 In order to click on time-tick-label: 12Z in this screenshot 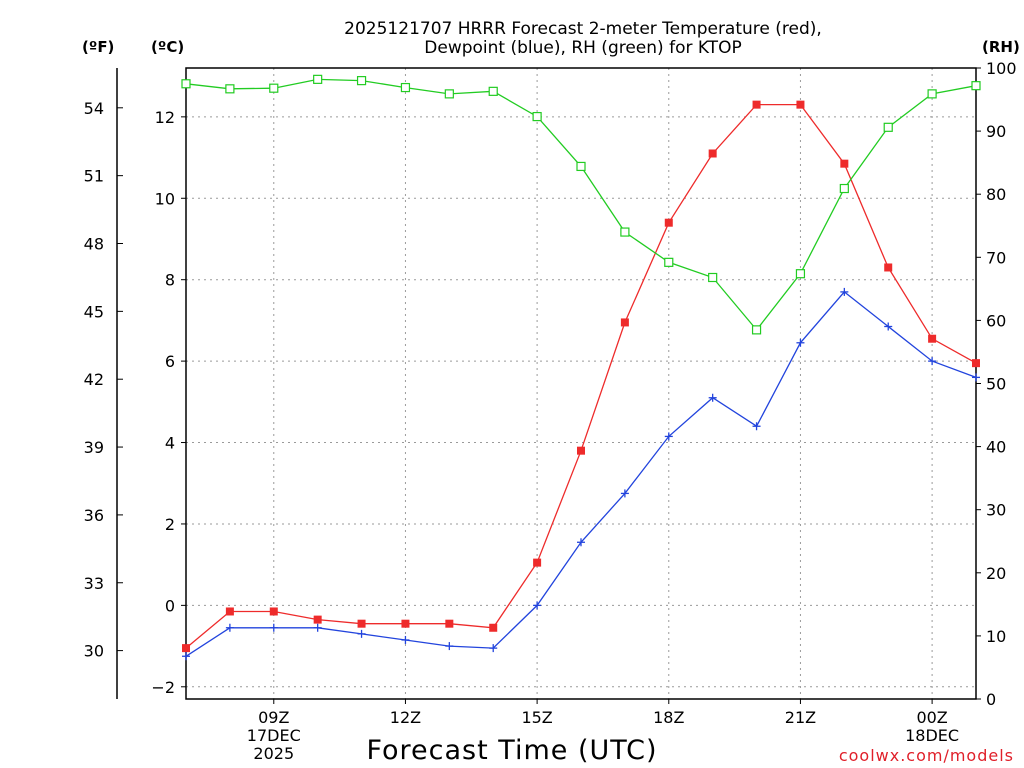, I will do `click(405, 717)`.